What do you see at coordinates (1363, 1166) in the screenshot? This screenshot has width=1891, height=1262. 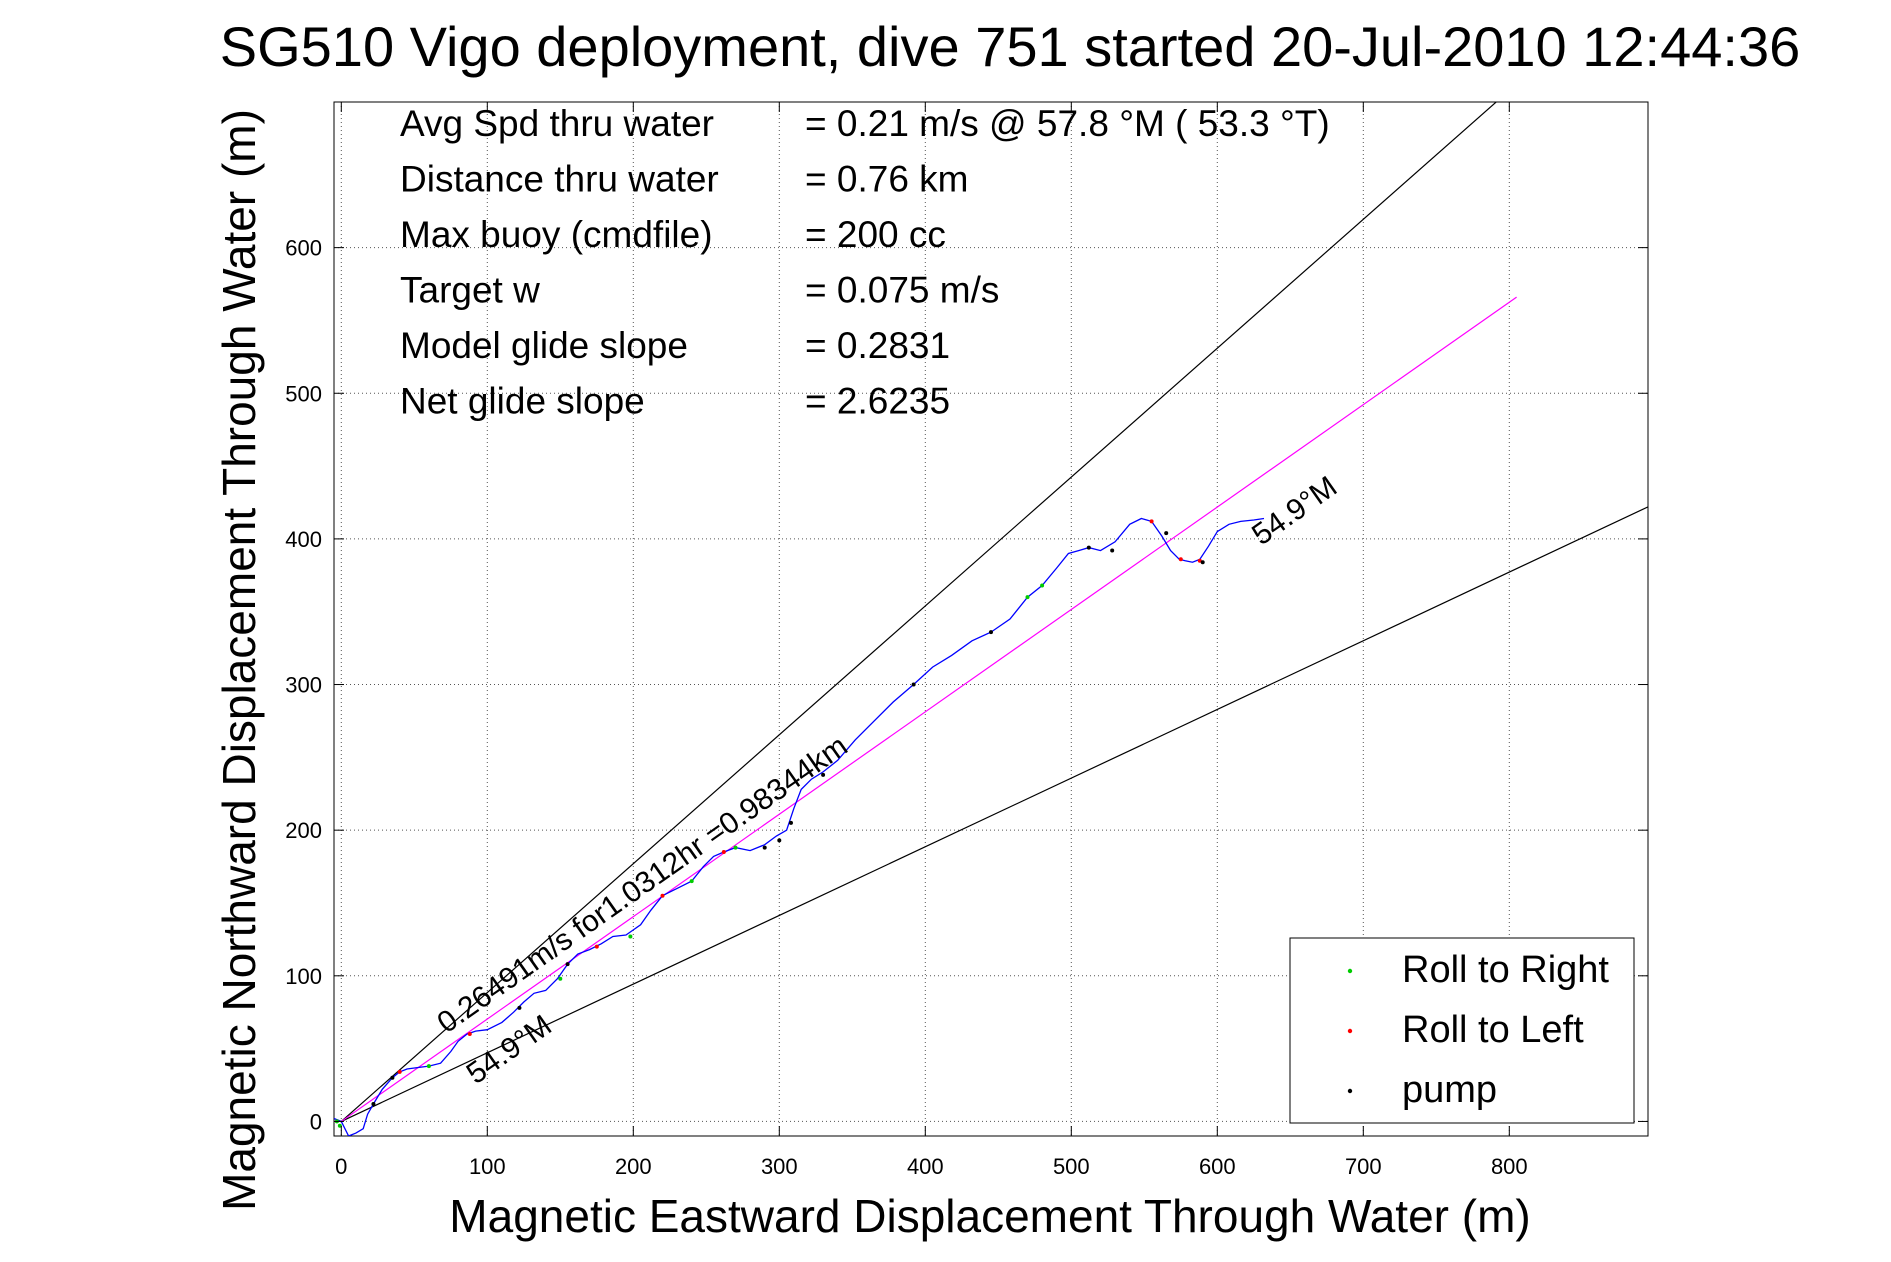 I see `x-tick-label: 700` at bounding box center [1363, 1166].